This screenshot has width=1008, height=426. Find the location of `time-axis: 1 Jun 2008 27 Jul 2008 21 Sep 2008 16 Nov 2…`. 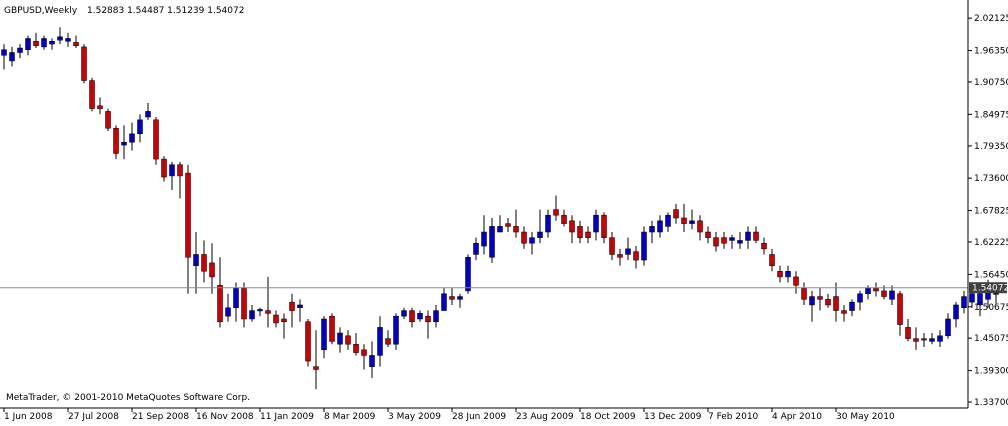

time-axis: 1 Jun 2008 27 Jul 2008 21 Sep 2008 16 Nov 2… is located at coordinates (449, 415).